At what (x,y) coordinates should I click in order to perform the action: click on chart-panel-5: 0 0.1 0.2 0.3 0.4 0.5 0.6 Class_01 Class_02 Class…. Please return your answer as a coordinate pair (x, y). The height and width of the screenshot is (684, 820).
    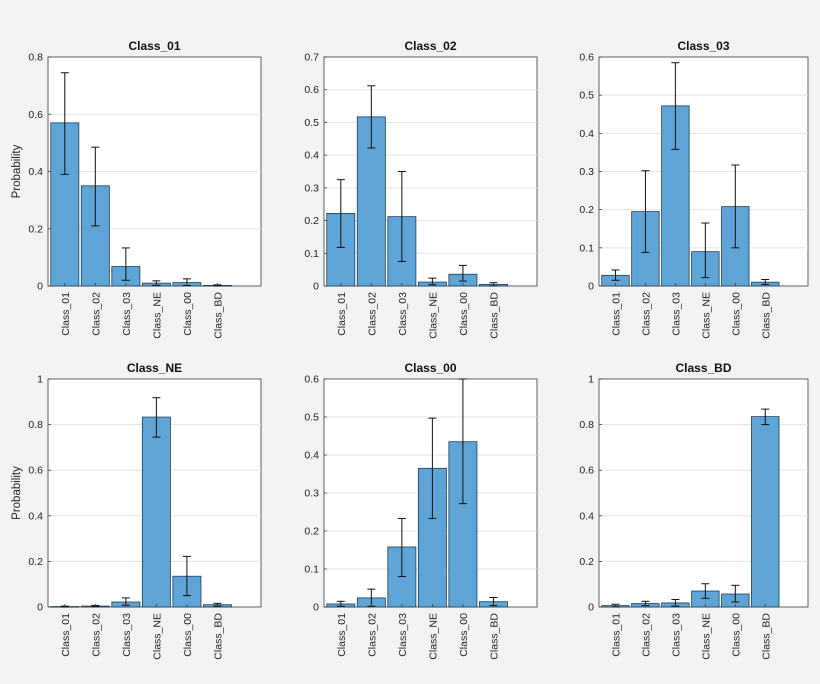
    Looking at the image, I should click on (421, 510).